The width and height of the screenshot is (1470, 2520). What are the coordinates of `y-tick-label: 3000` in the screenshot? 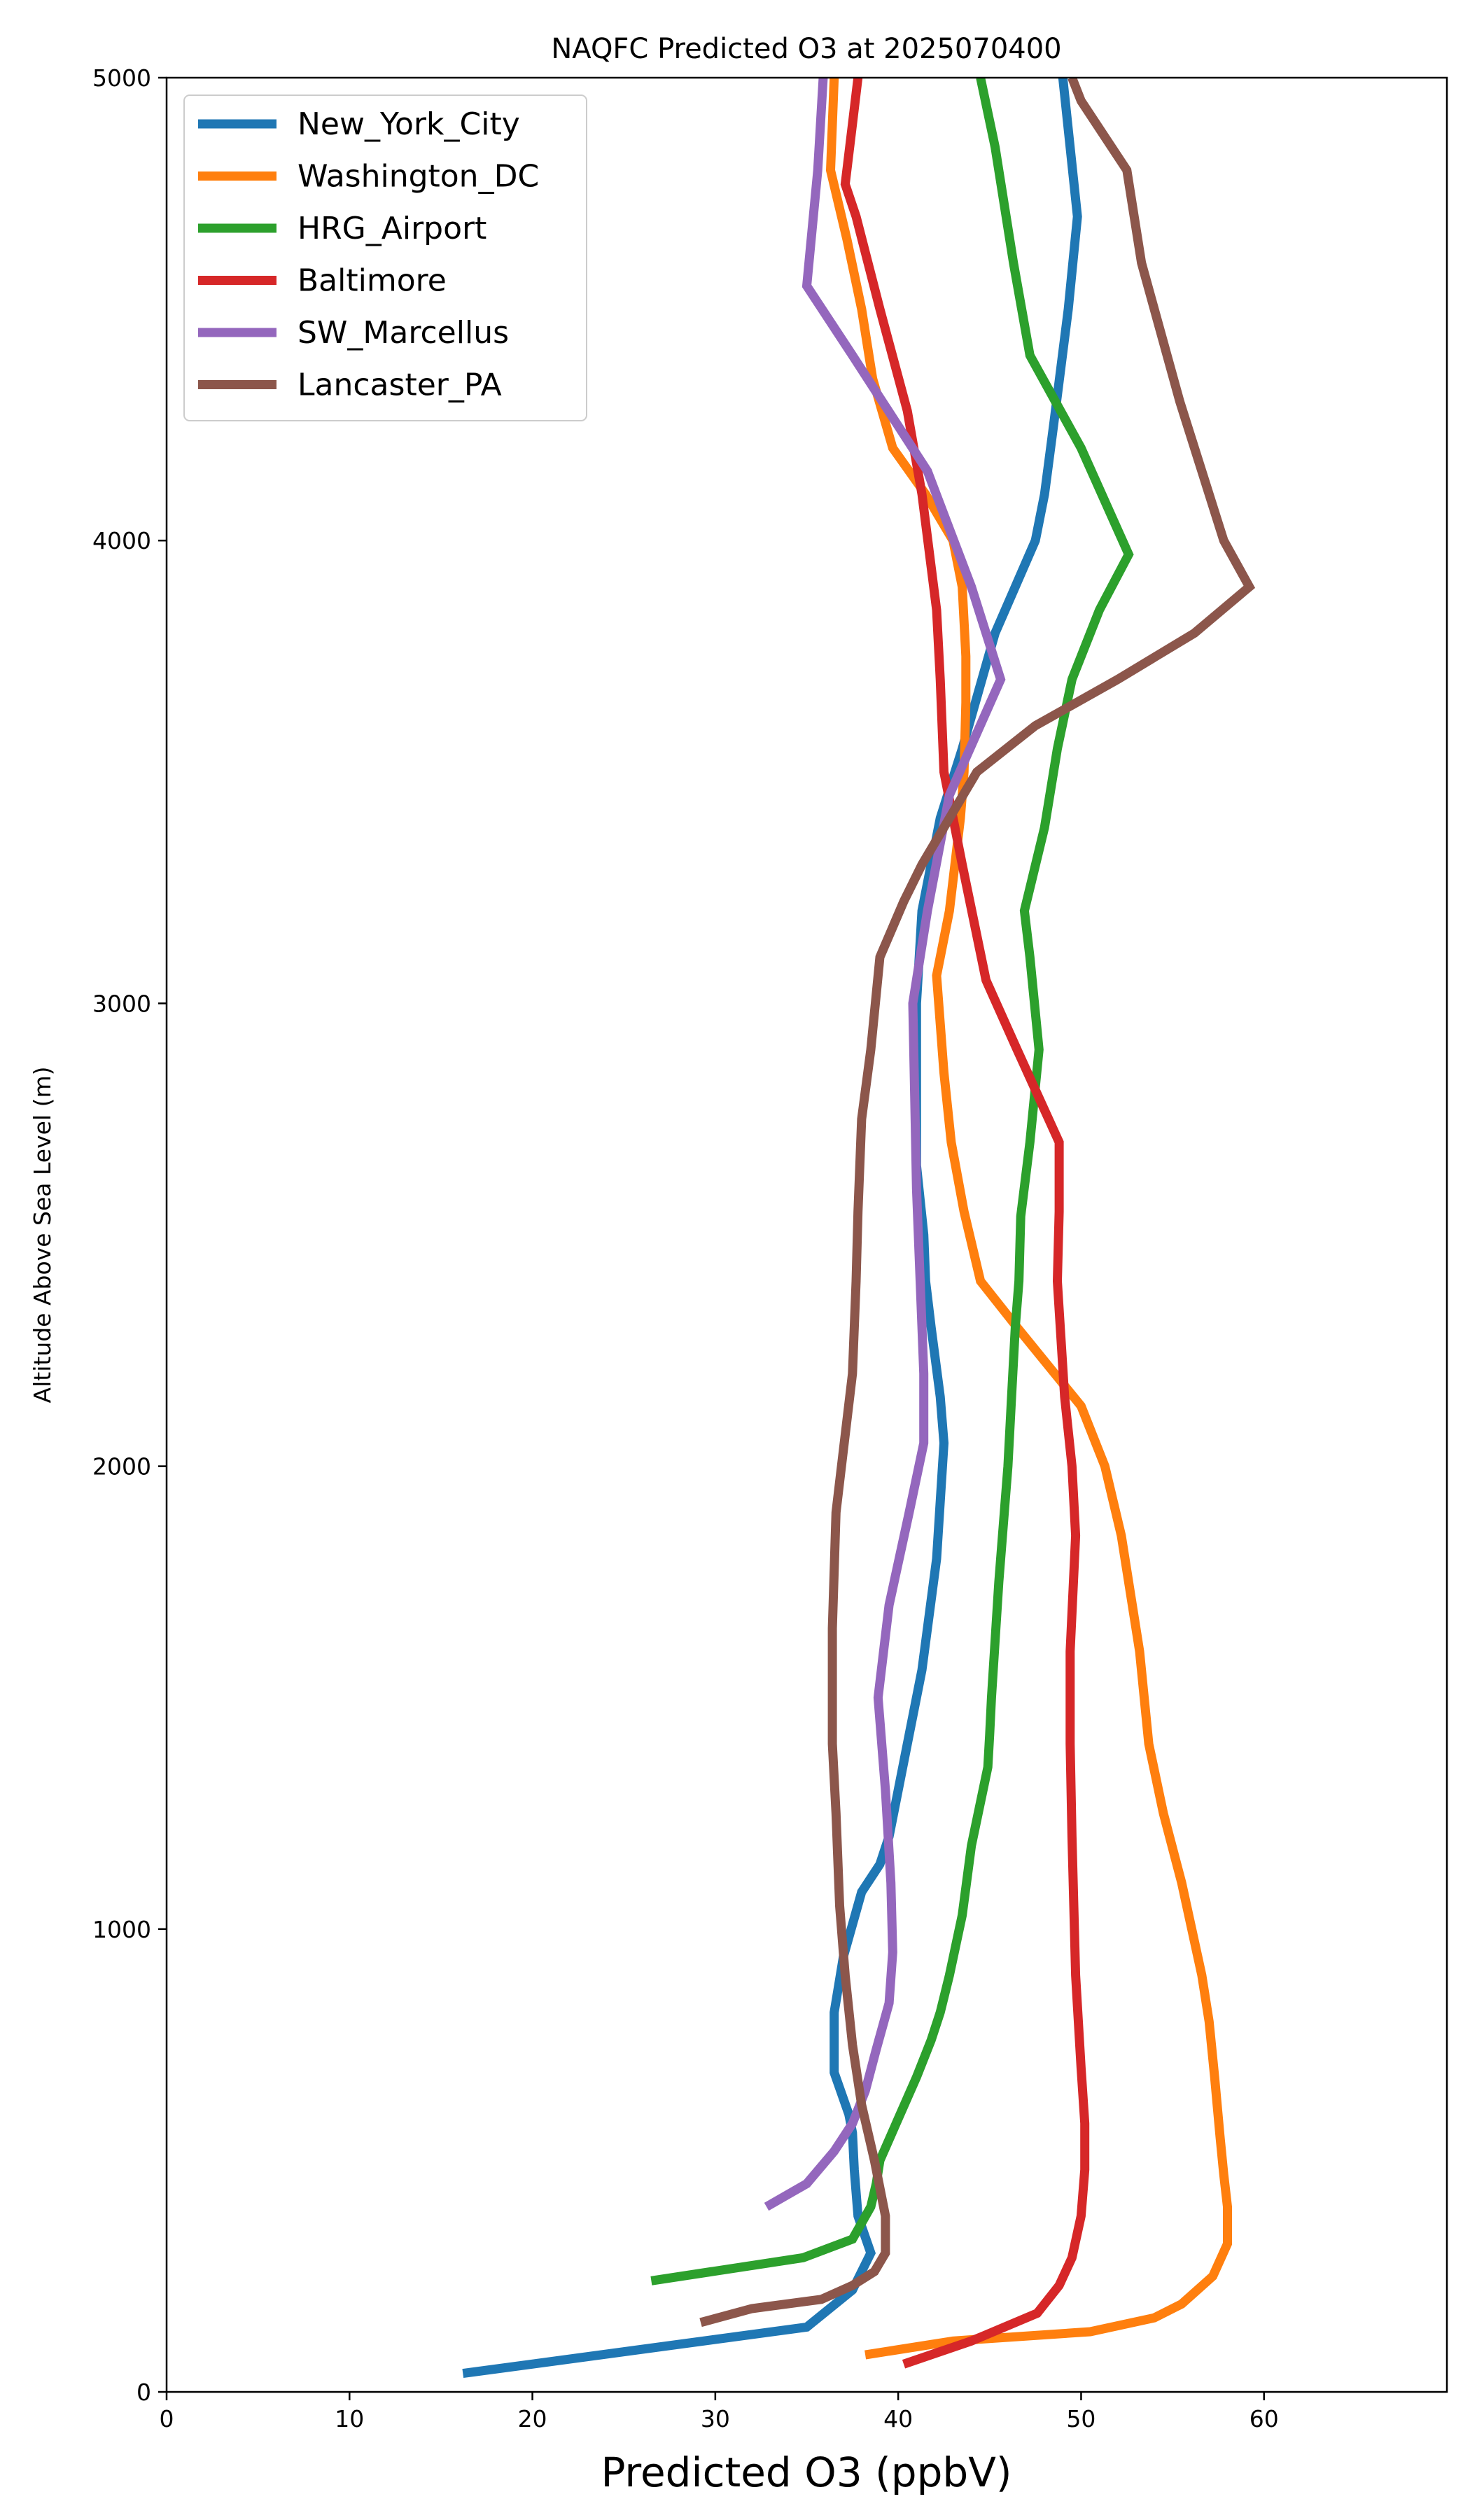 It's located at (121, 1003).